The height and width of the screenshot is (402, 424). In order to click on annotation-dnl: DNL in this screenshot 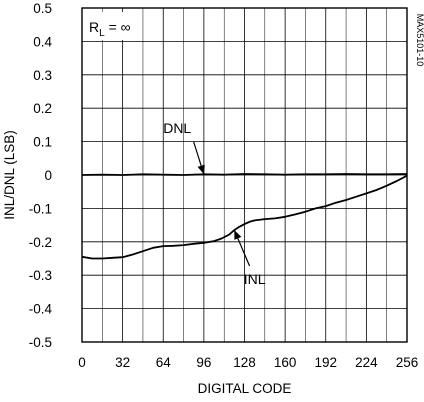, I will do `click(177, 128)`.